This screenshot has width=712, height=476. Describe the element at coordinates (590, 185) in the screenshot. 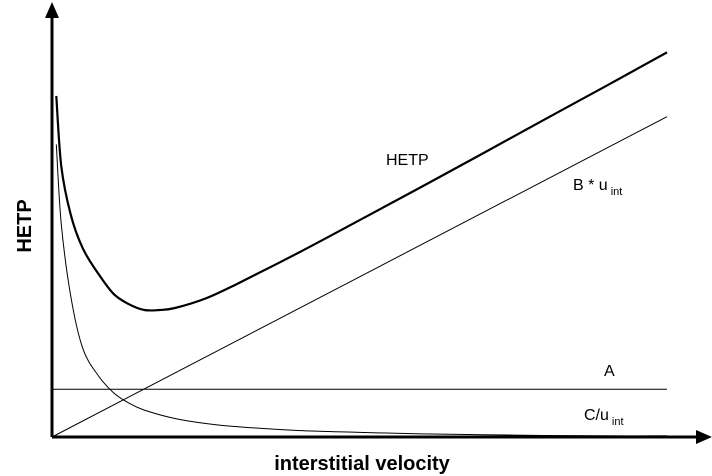

I see `b-term-label-main: B * u` at that location.